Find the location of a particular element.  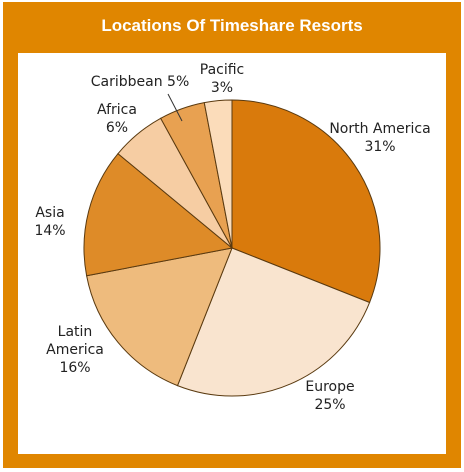

slice-label: Pacific 3% is located at coordinates (222, 79).